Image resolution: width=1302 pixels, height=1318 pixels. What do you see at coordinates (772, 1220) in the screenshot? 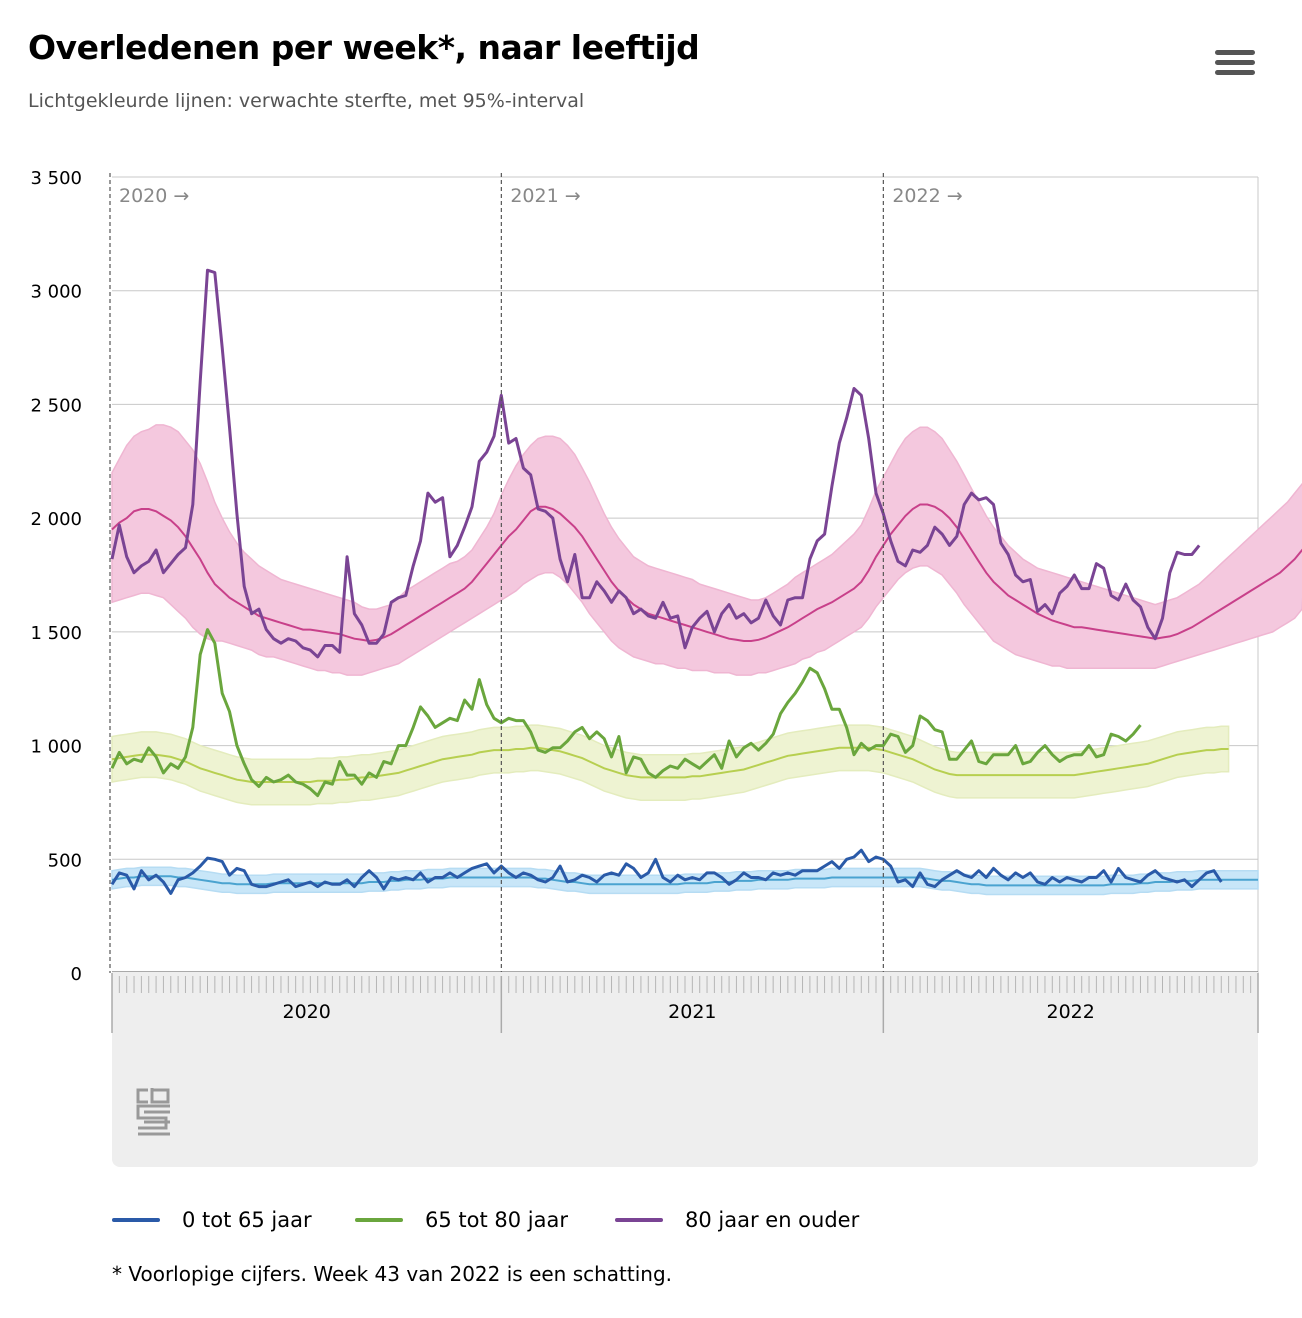
I see `legend-label: 80 jaar en ouder` at bounding box center [772, 1220].